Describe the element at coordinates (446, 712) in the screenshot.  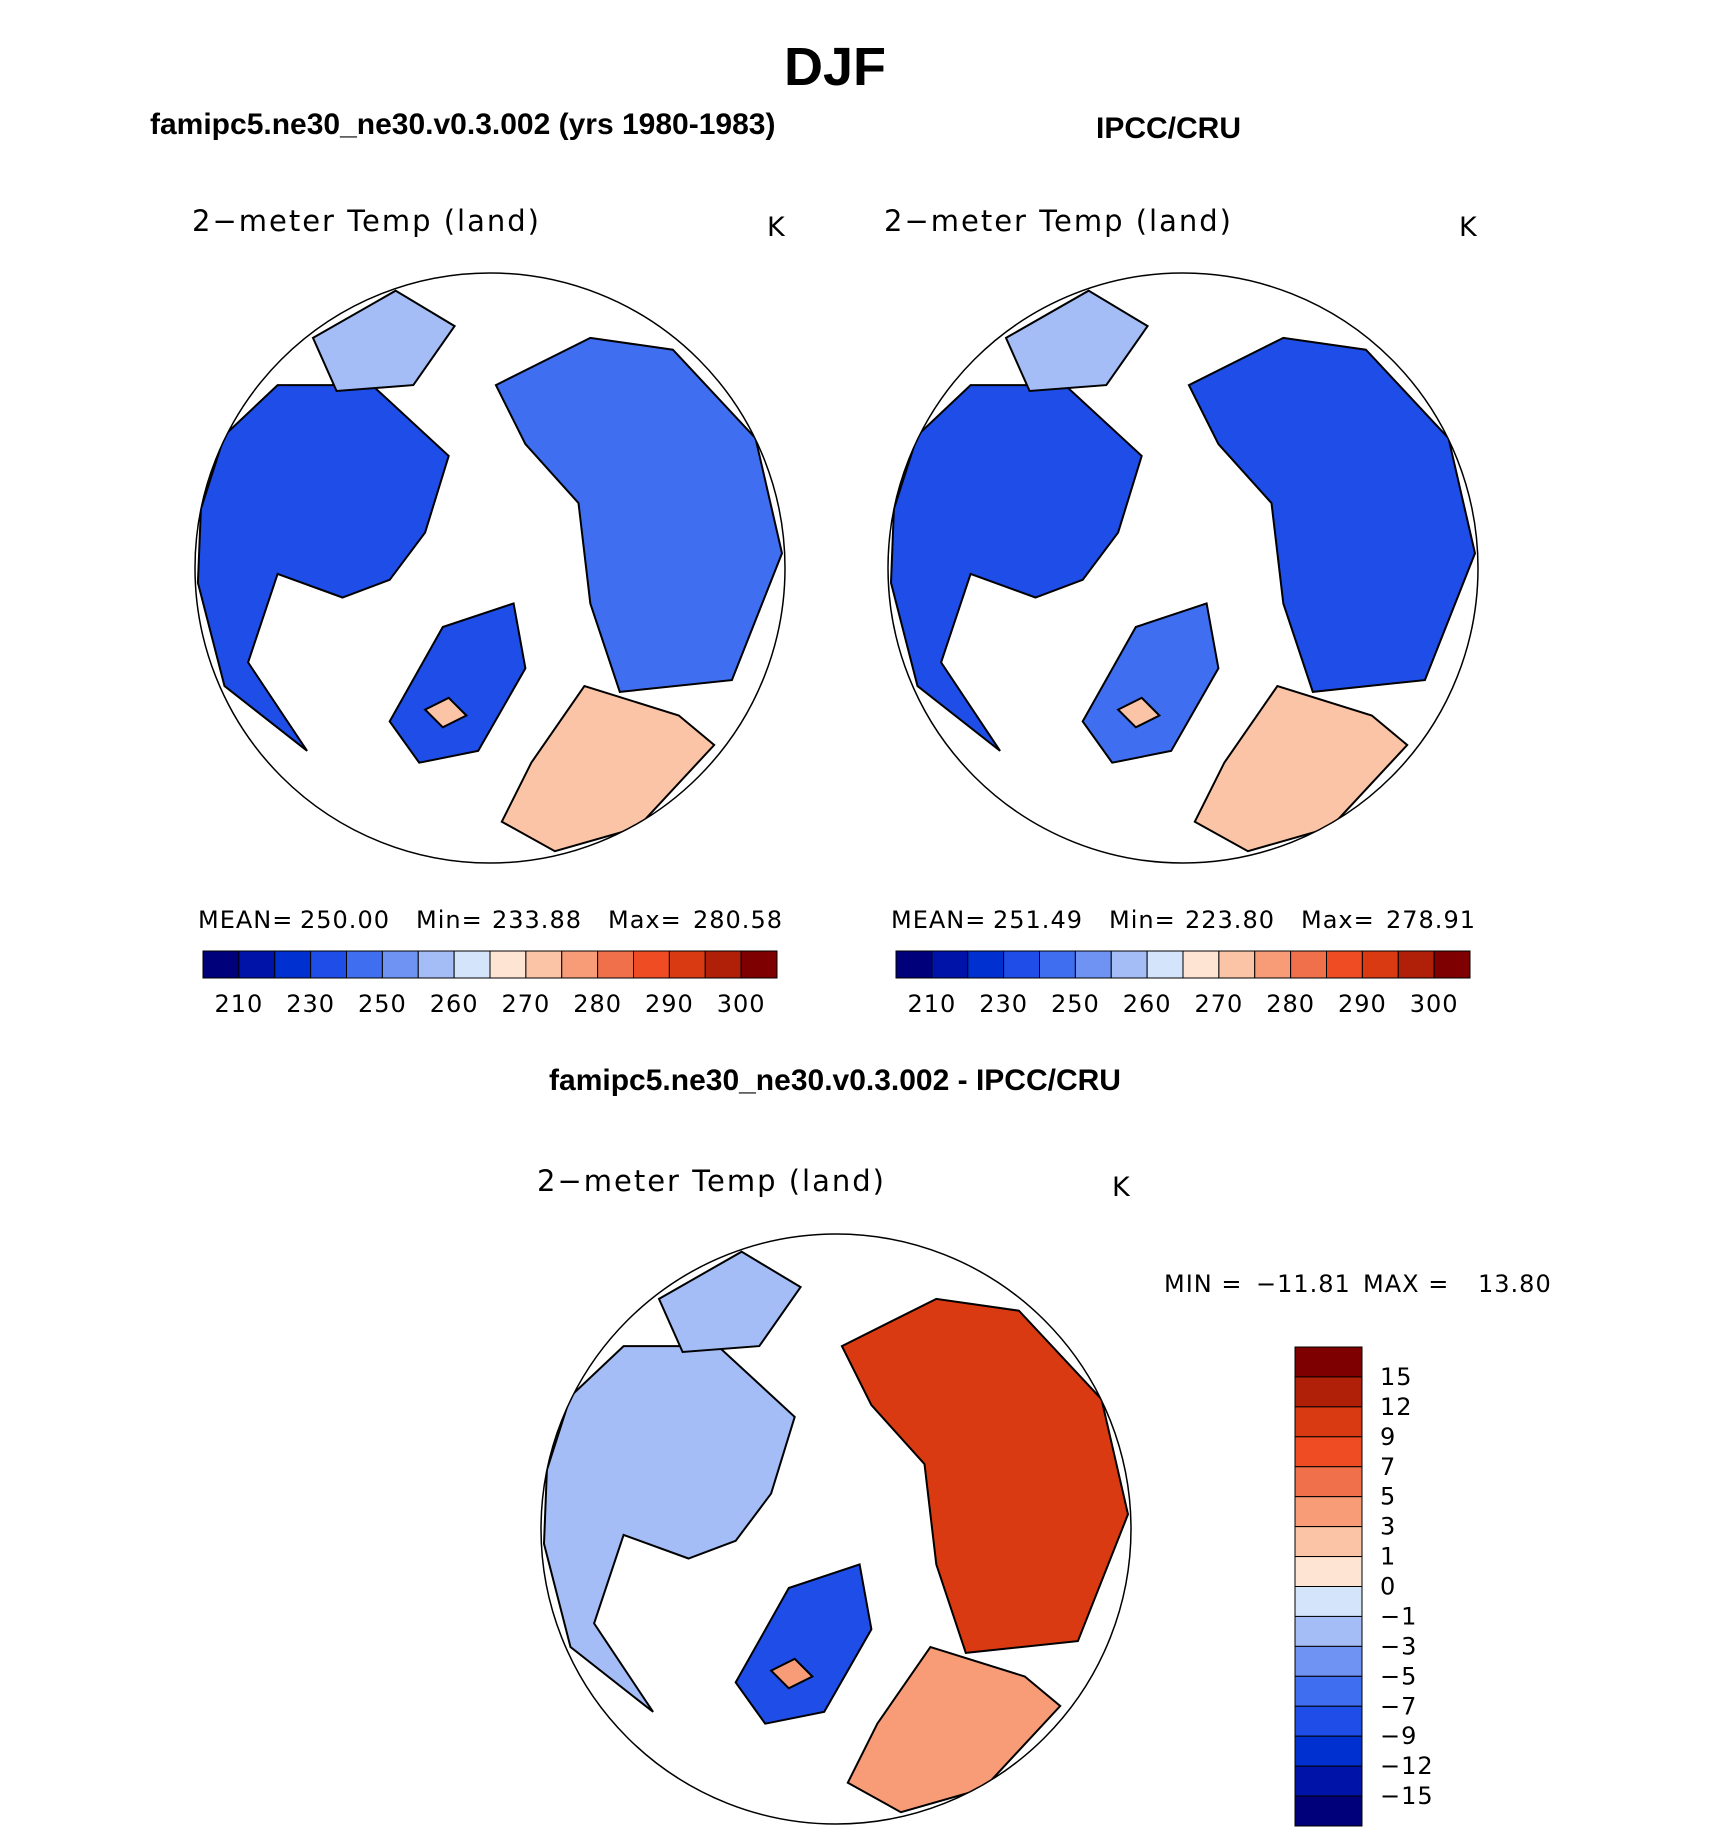
I see `land-region-iceland` at that location.